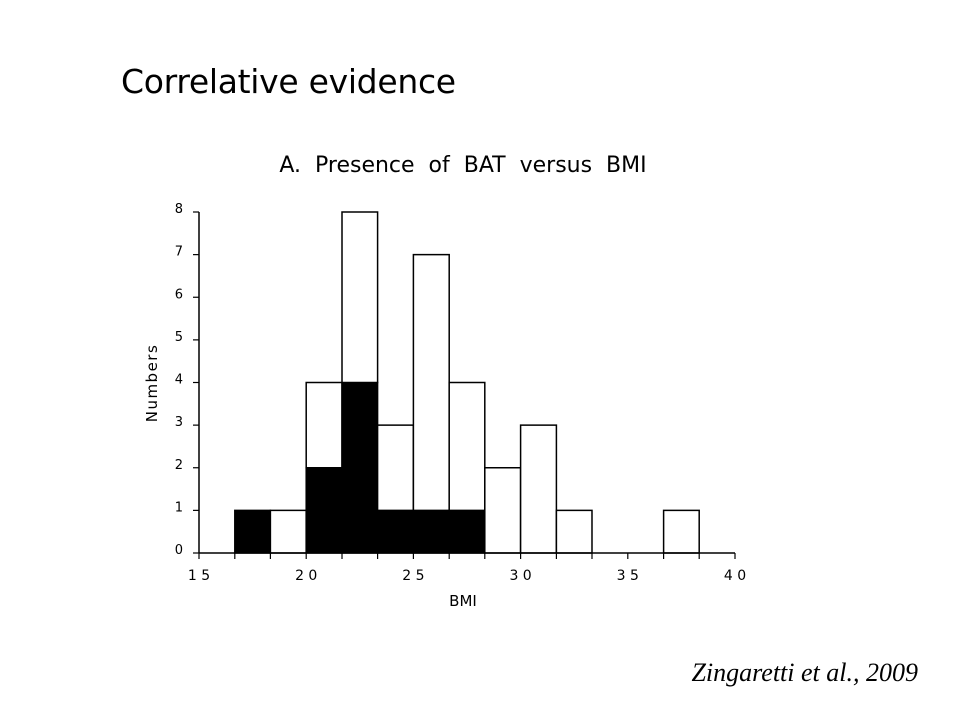 This screenshot has width=960, height=720. I want to click on x-tick-label-0: 1 5, so click(199, 576).